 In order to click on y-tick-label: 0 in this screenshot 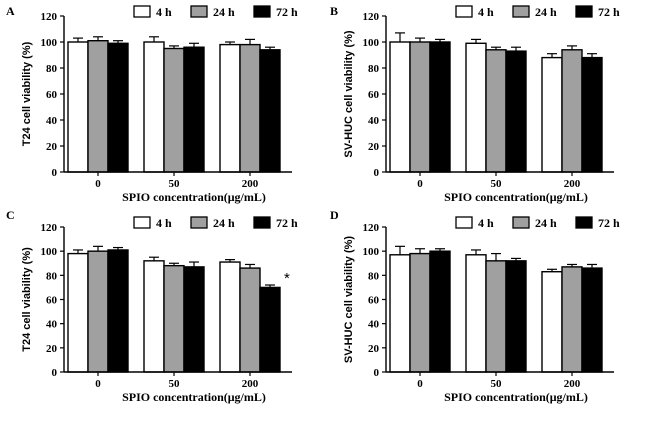, I will do `click(377, 173)`.